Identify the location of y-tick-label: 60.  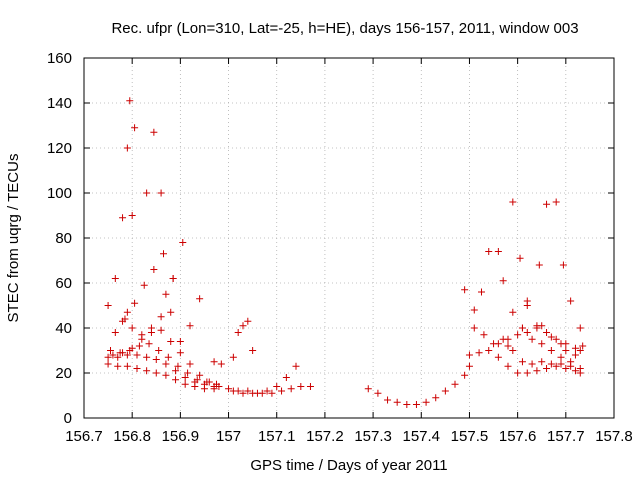
(63, 283).